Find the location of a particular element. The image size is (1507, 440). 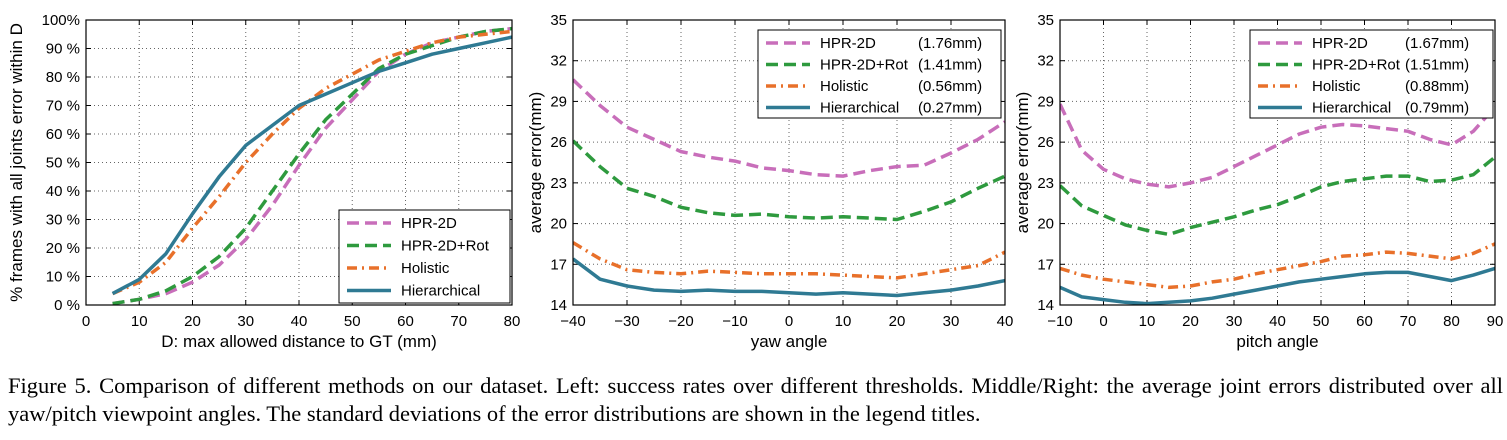

legend: HPR-2D HPR-2D+Rot Holistic Hierarchical is located at coordinates (424, 256).